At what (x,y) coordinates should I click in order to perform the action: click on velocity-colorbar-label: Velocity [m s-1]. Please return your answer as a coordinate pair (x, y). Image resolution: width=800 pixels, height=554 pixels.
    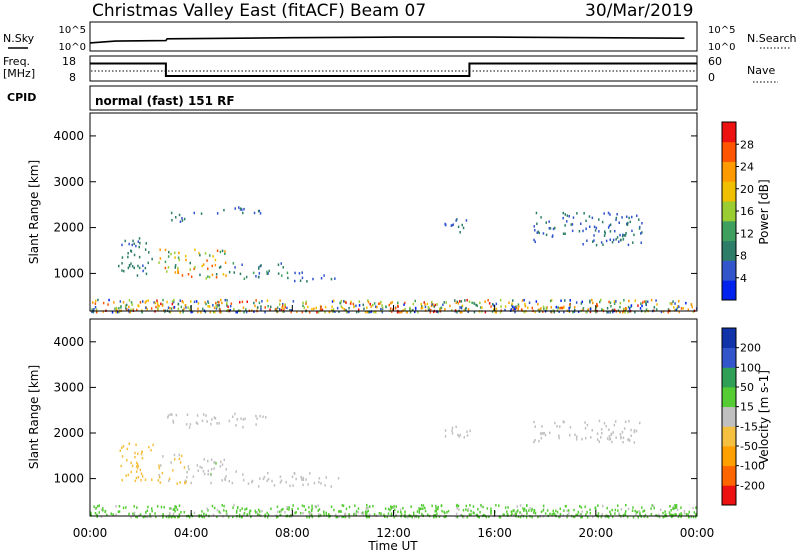
    Looking at the image, I should click on (764, 417).